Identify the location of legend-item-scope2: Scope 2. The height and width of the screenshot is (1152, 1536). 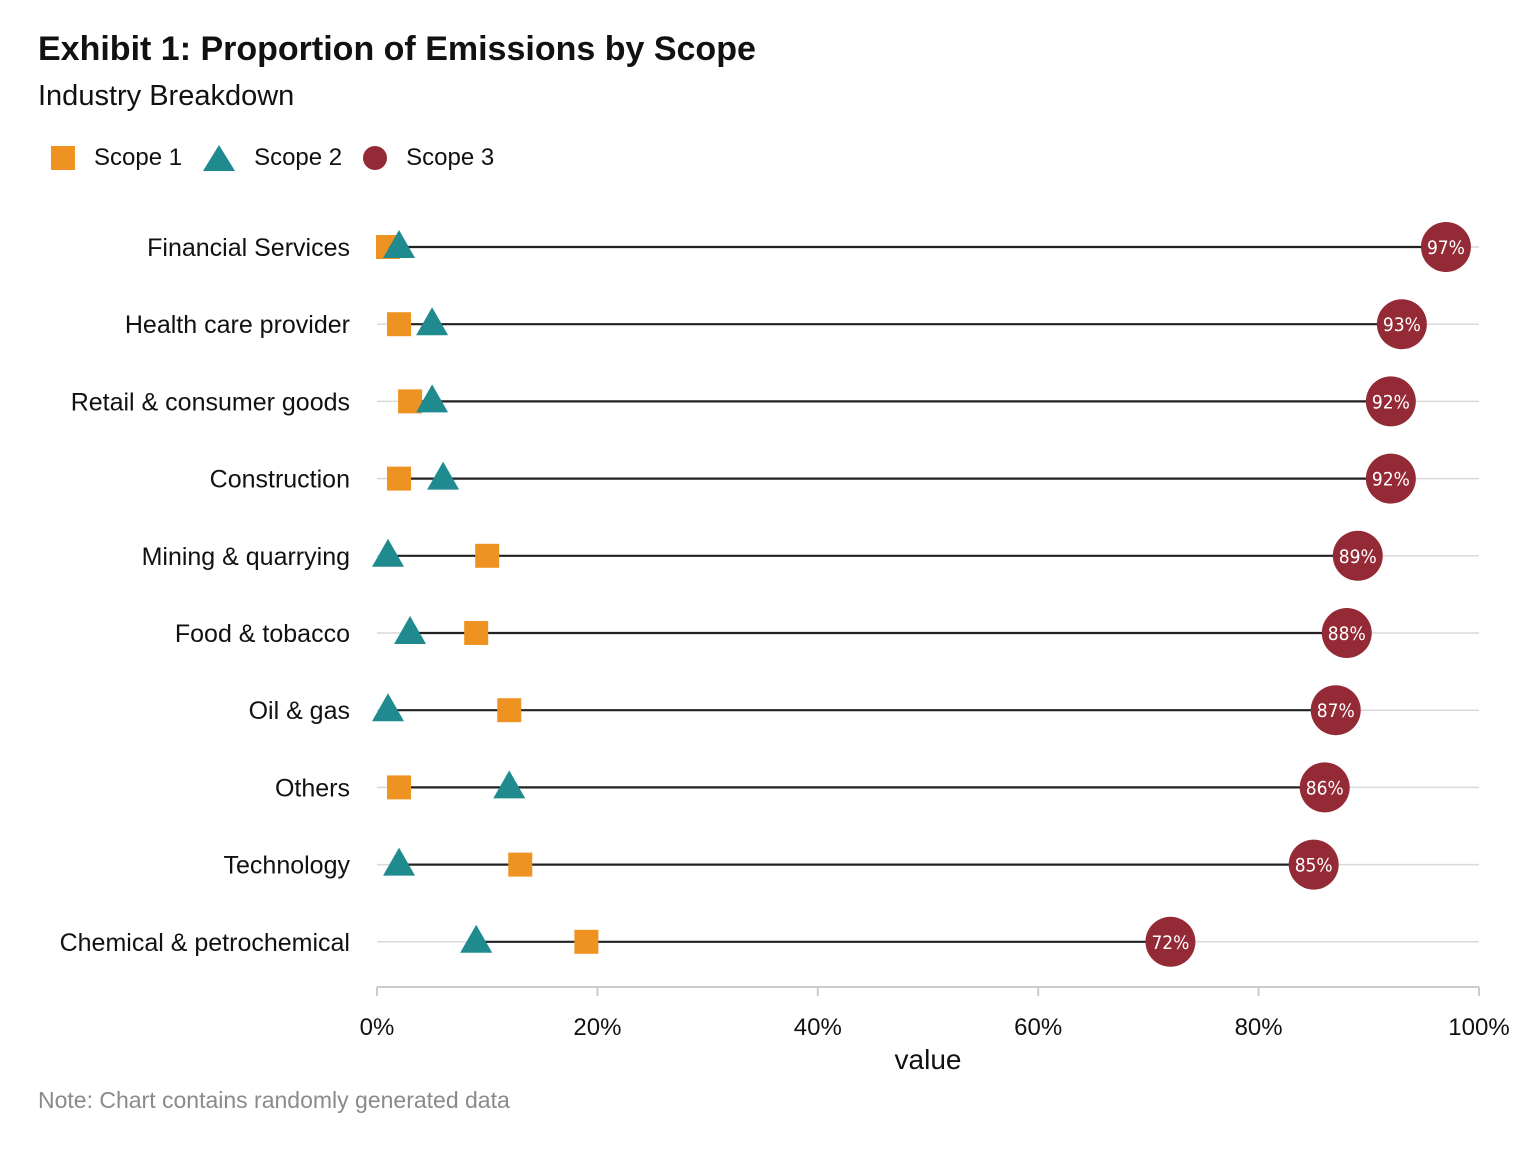
(272, 158).